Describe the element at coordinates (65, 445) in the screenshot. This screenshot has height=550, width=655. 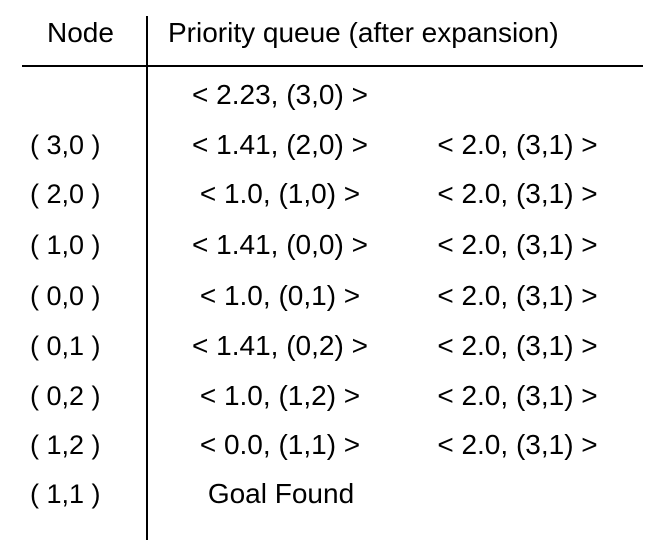
I see `node-cell: ( 1,2 )` at that location.